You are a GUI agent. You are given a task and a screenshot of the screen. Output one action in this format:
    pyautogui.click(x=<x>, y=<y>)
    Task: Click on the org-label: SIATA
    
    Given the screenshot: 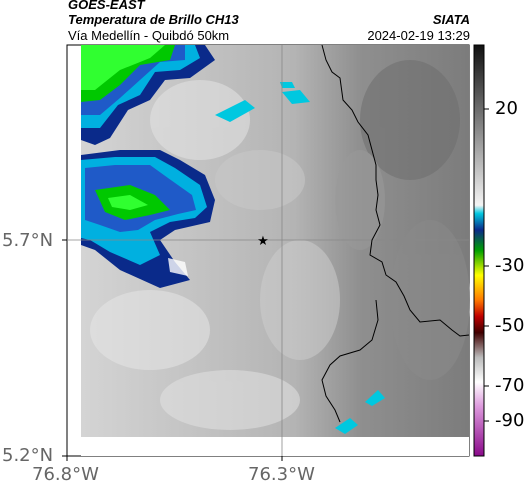 What is the action you would take?
    pyautogui.click(x=451, y=19)
    